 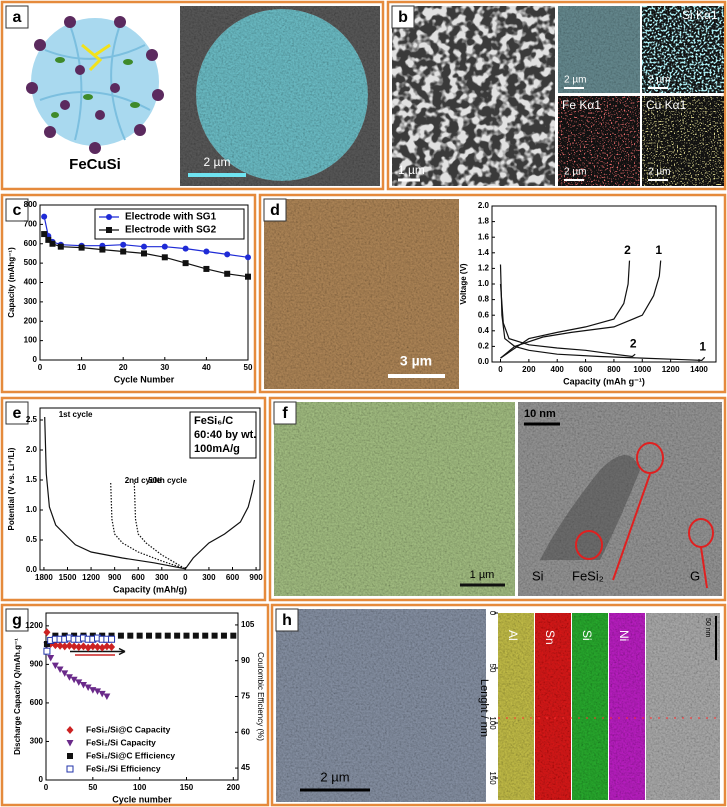 I want to click on series-label: 1, so click(x=658, y=250).